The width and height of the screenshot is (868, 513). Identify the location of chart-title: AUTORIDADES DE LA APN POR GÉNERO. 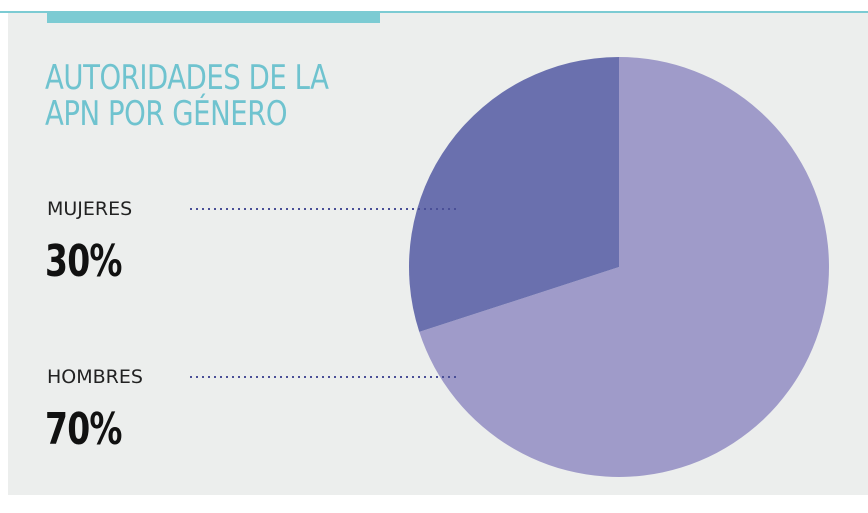
(187, 96).